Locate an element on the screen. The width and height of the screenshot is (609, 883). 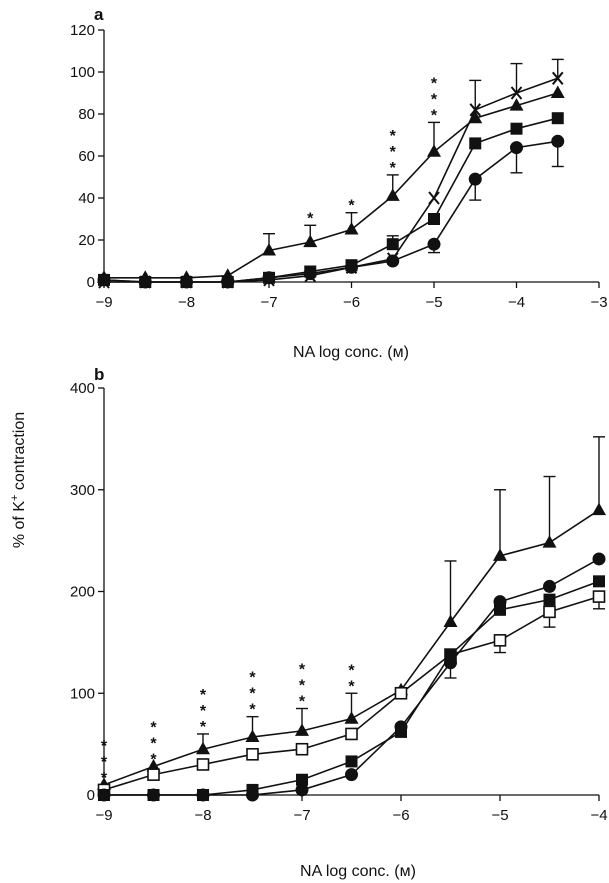
panel-a-significance: ******** is located at coordinates (372, 151).